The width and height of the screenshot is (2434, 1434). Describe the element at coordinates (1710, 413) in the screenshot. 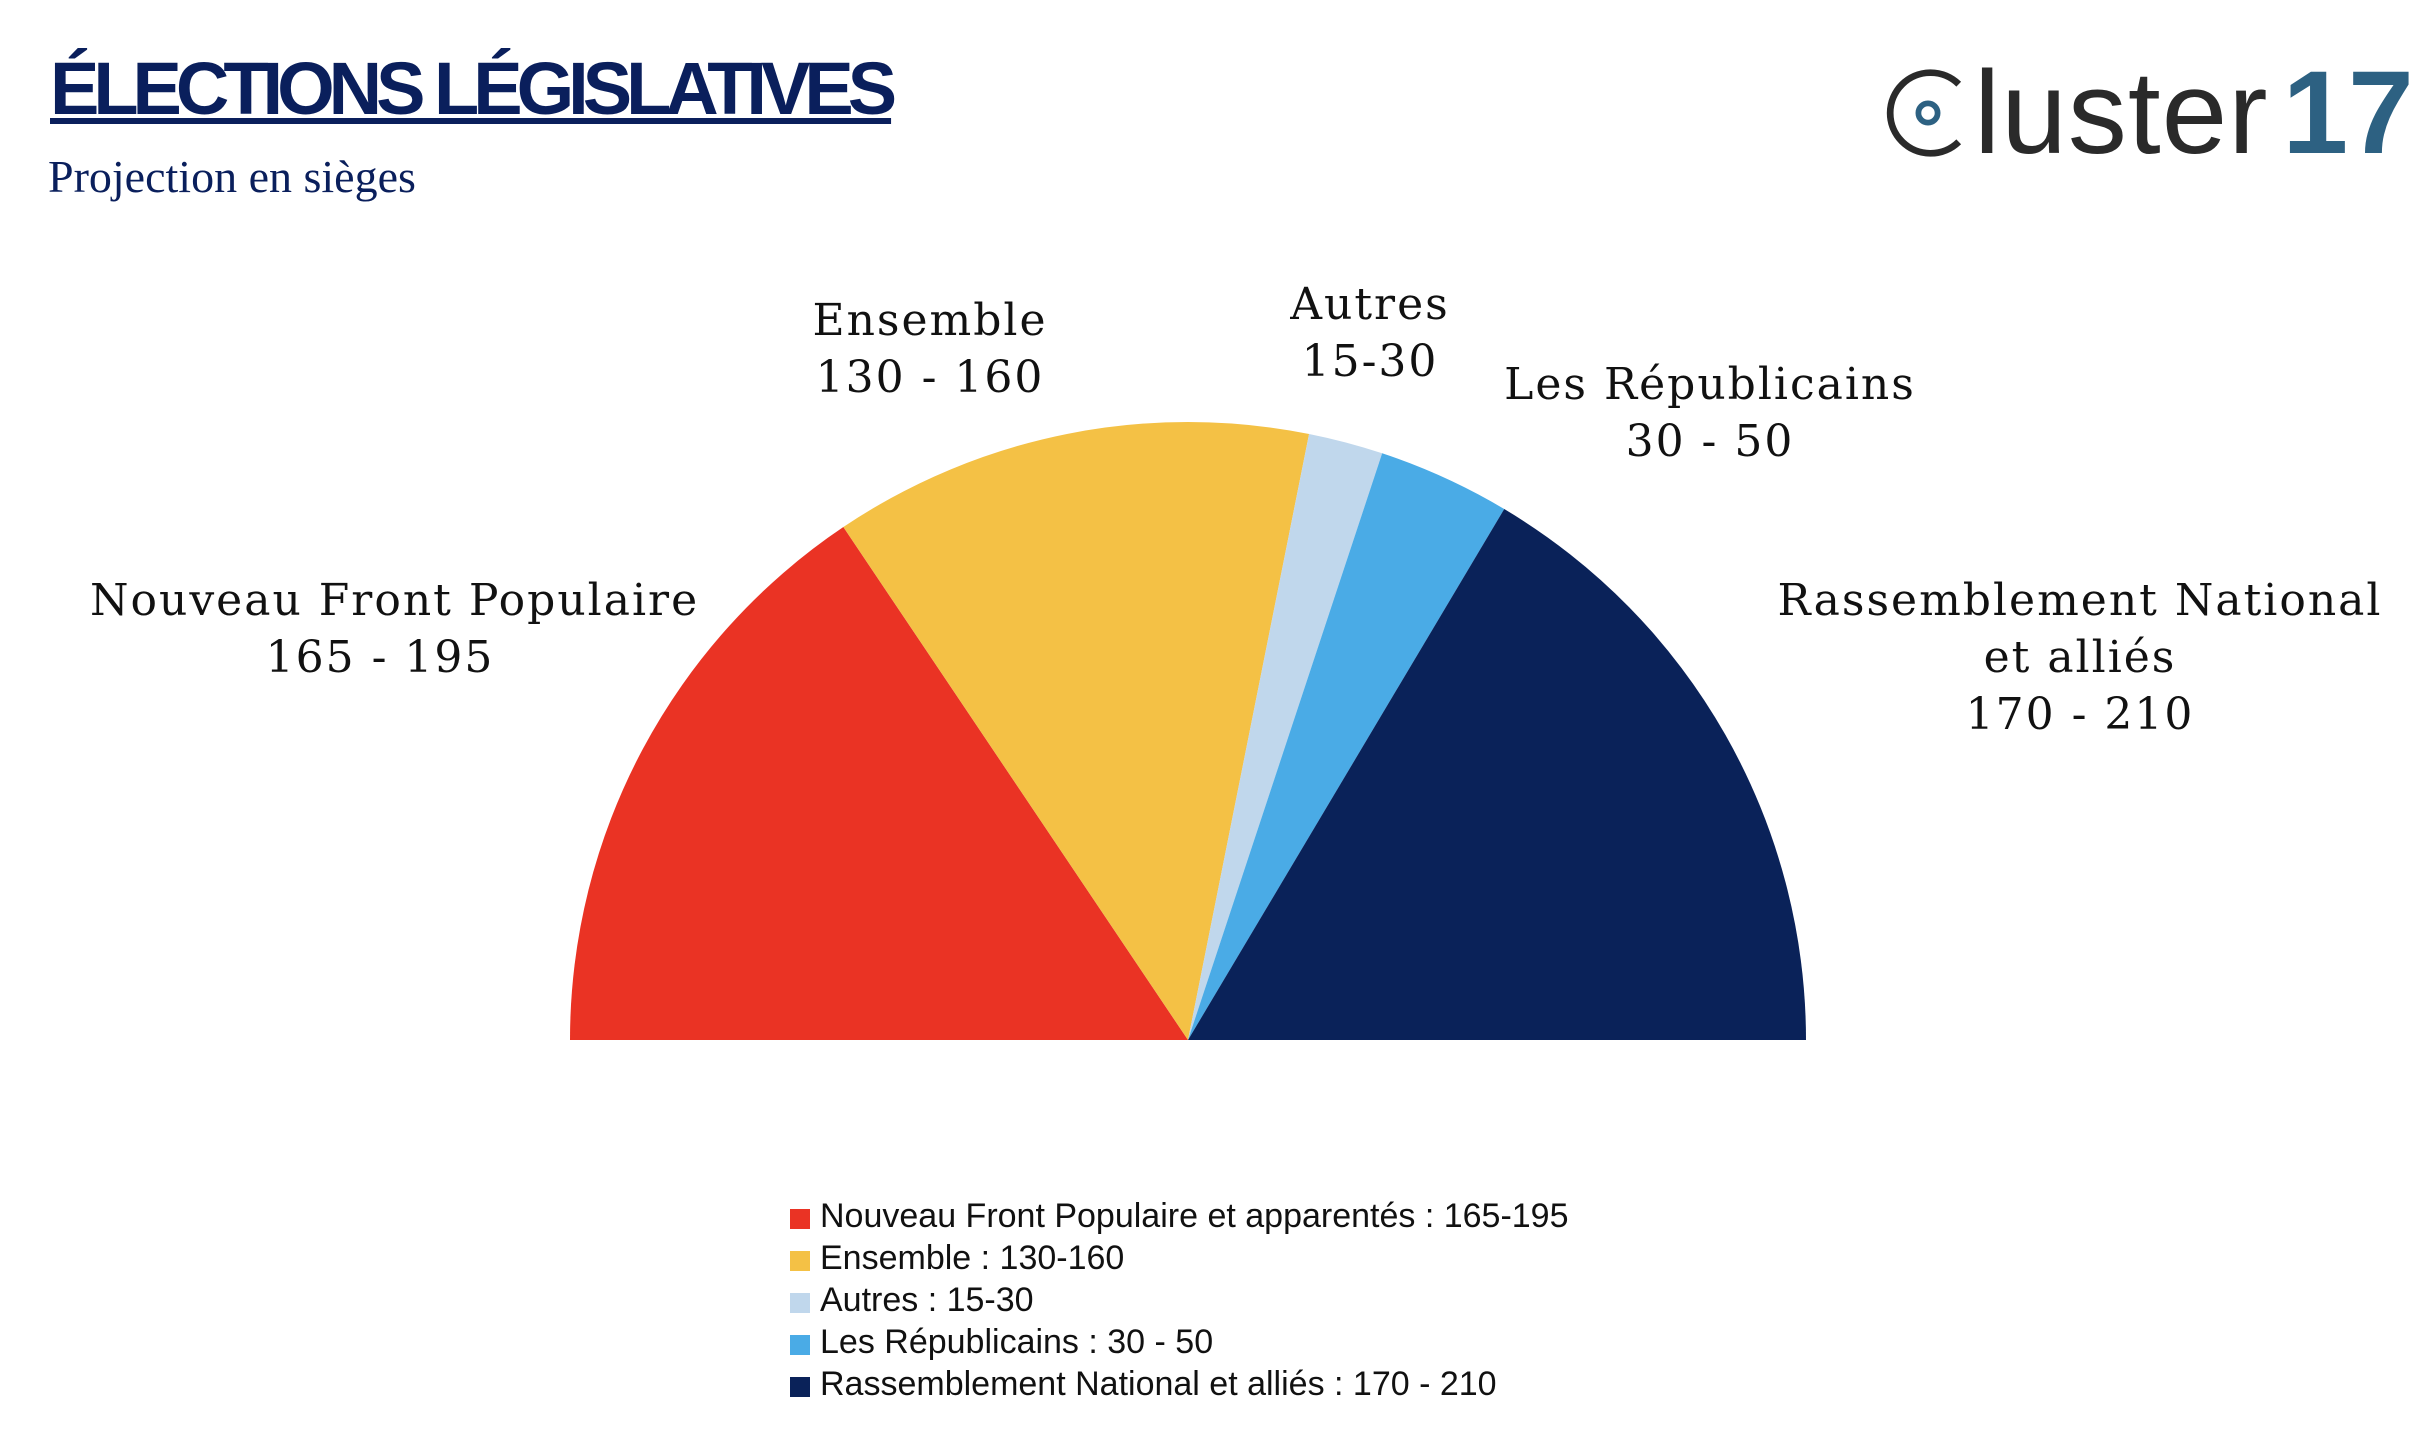

I see `slice-label-lr: Les Républicains 30 - 50` at that location.